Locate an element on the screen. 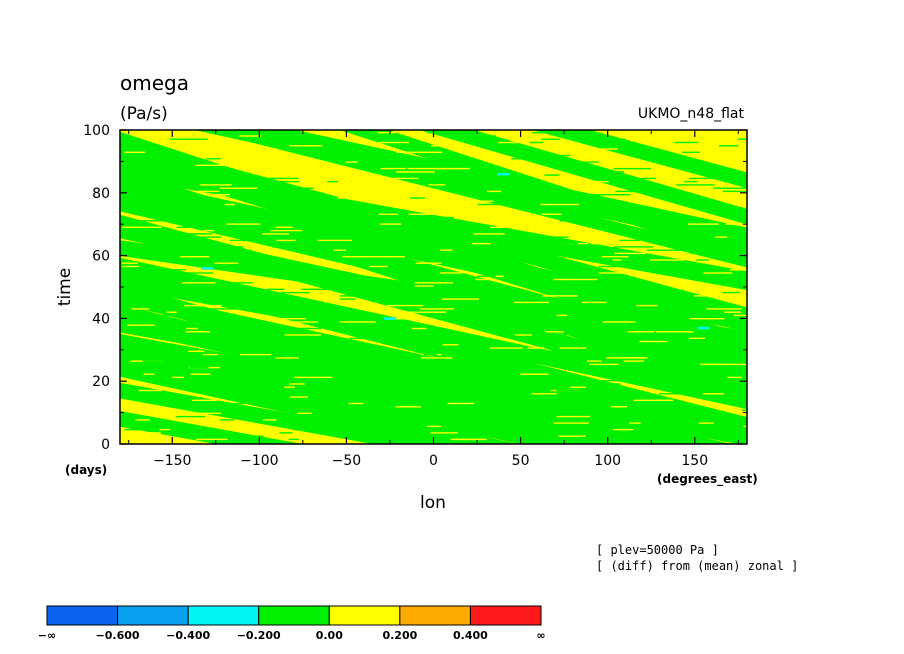  x-tick-label: −100 is located at coordinates (259, 461).